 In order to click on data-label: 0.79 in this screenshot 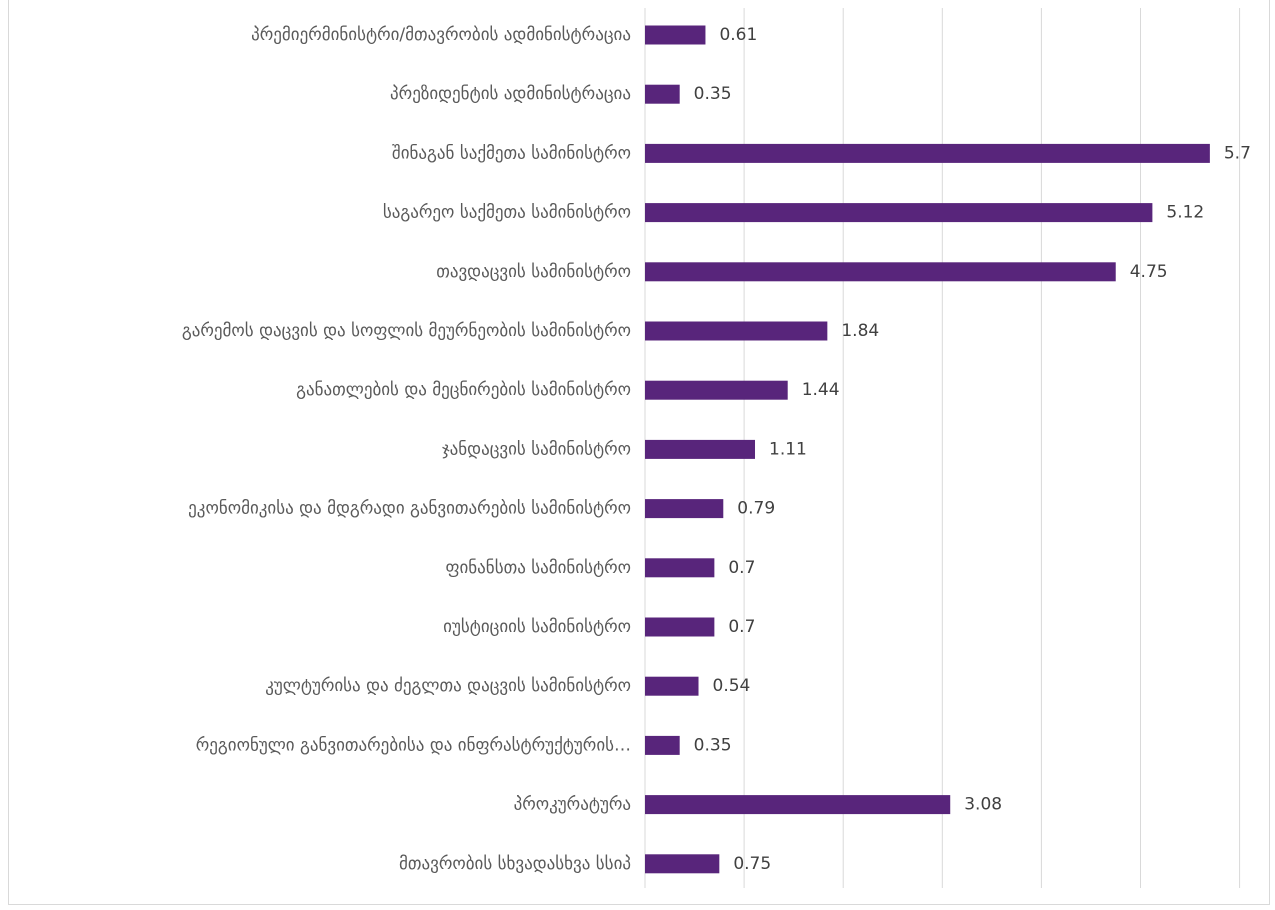, I will do `click(756, 509)`.